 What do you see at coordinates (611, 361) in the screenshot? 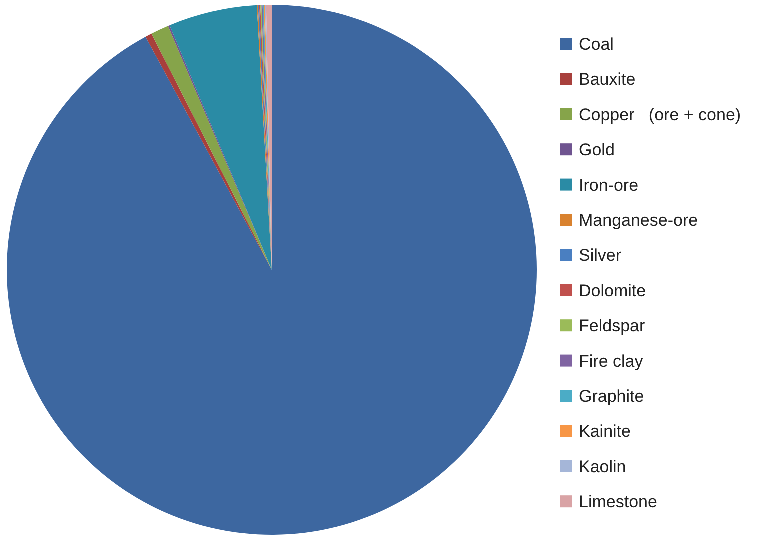
I see `legend-label: Fire clay` at bounding box center [611, 361].